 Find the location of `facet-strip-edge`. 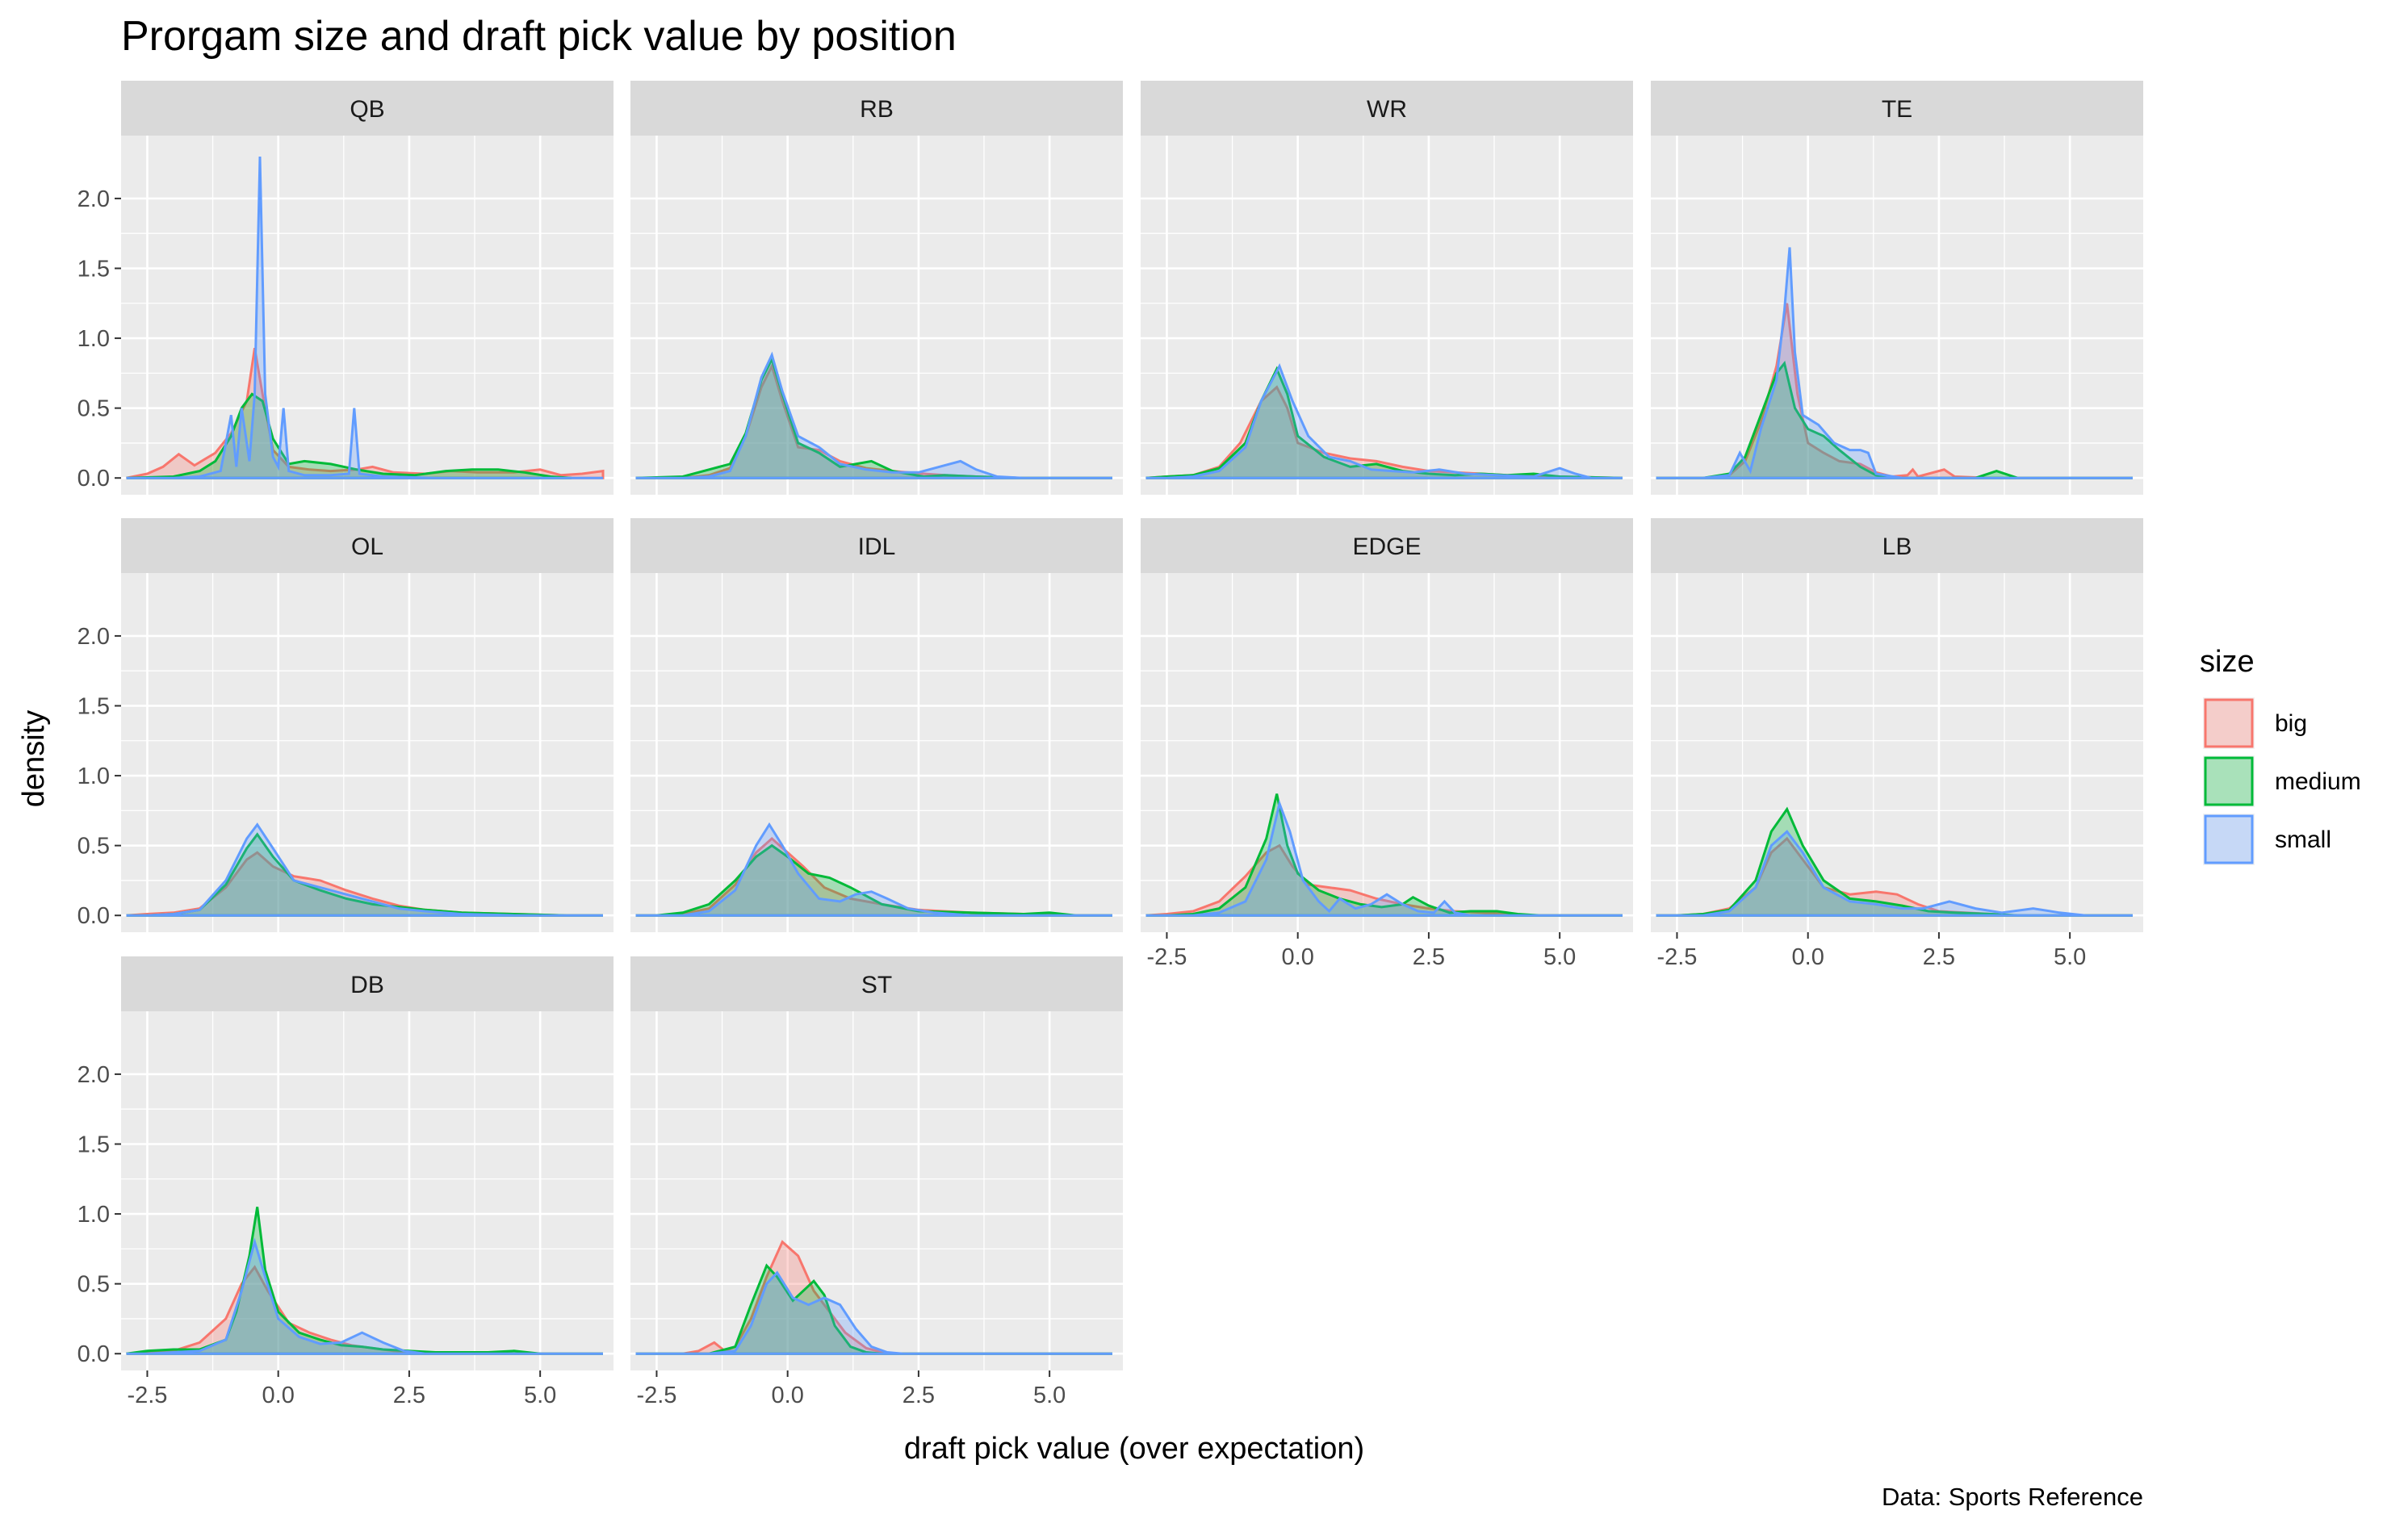

facet-strip-edge is located at coordinates (1387, 545).